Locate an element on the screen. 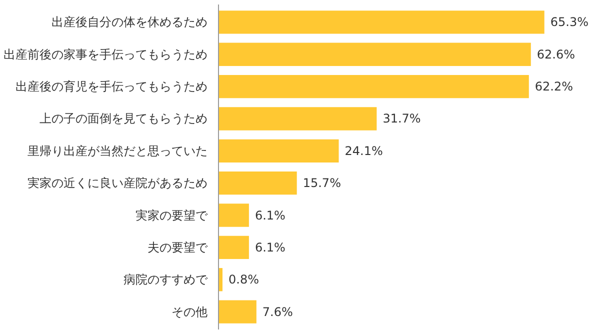  y-tick-label: 出産後自分の体を休めるため is located at coordinates (130, 22).